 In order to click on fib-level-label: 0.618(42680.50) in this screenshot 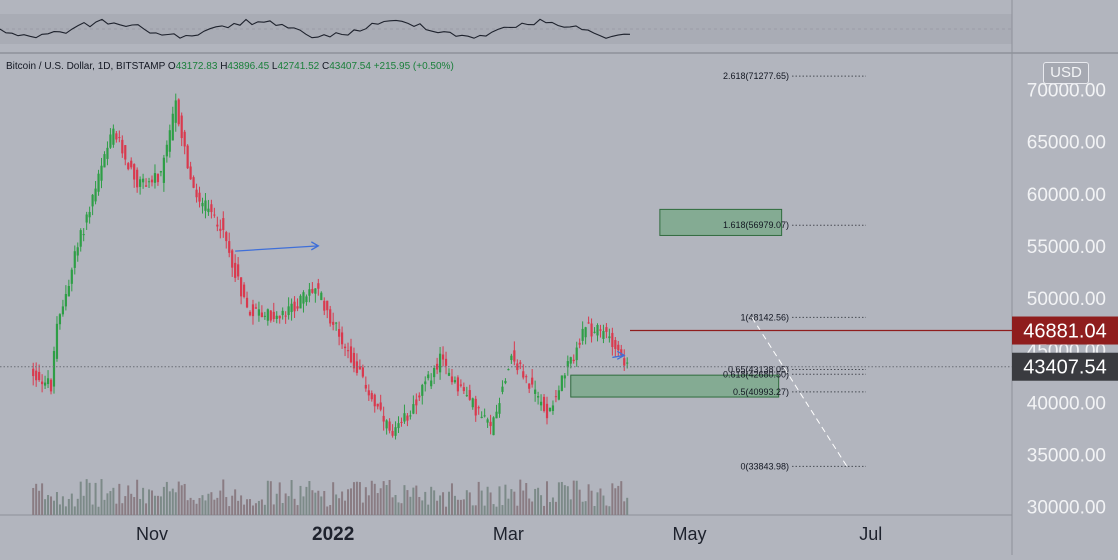, I will do `click(756, 374)`.